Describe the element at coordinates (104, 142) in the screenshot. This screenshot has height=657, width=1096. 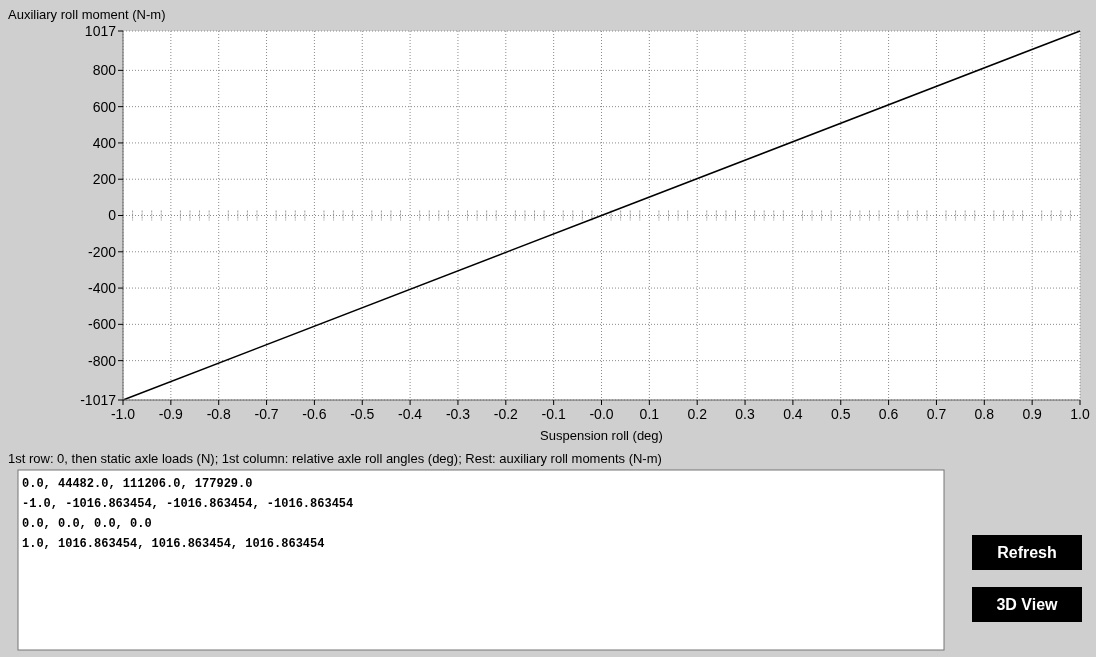
I see `y-tick-label: 400` at that location.